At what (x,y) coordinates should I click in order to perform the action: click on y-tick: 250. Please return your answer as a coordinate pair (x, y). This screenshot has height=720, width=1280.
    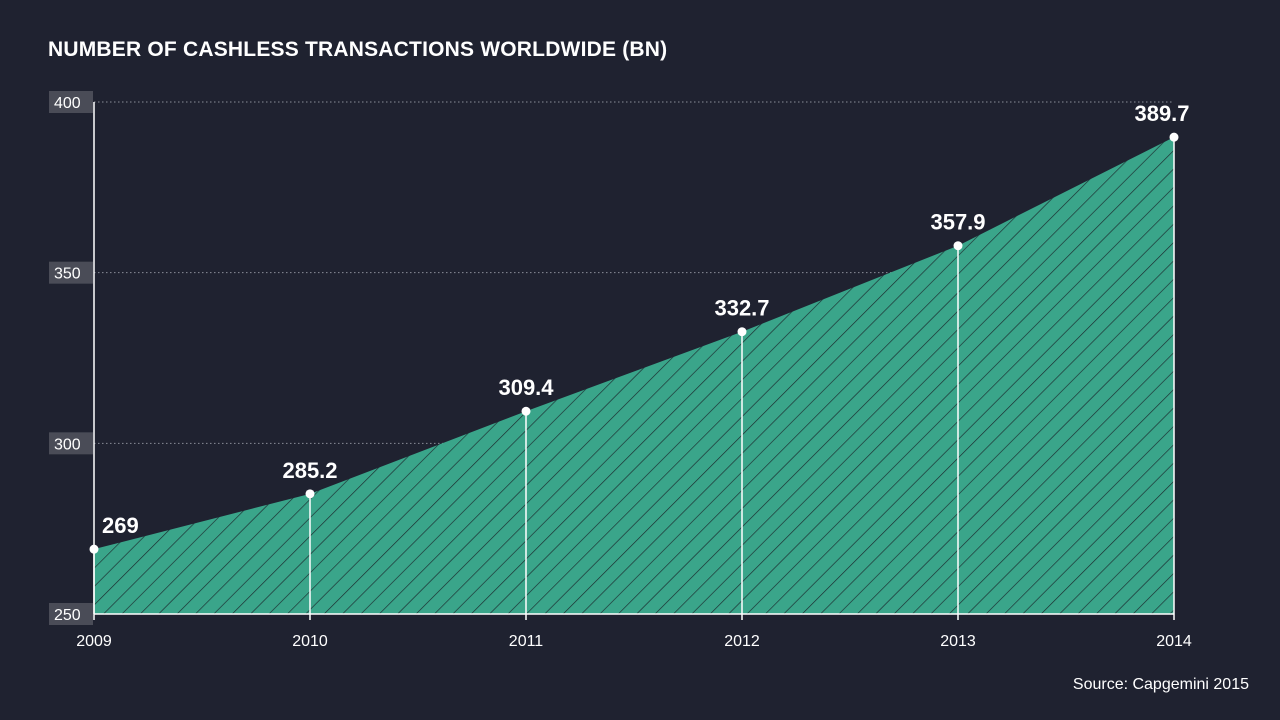
    Looking at the image, I should click on (71, 614).